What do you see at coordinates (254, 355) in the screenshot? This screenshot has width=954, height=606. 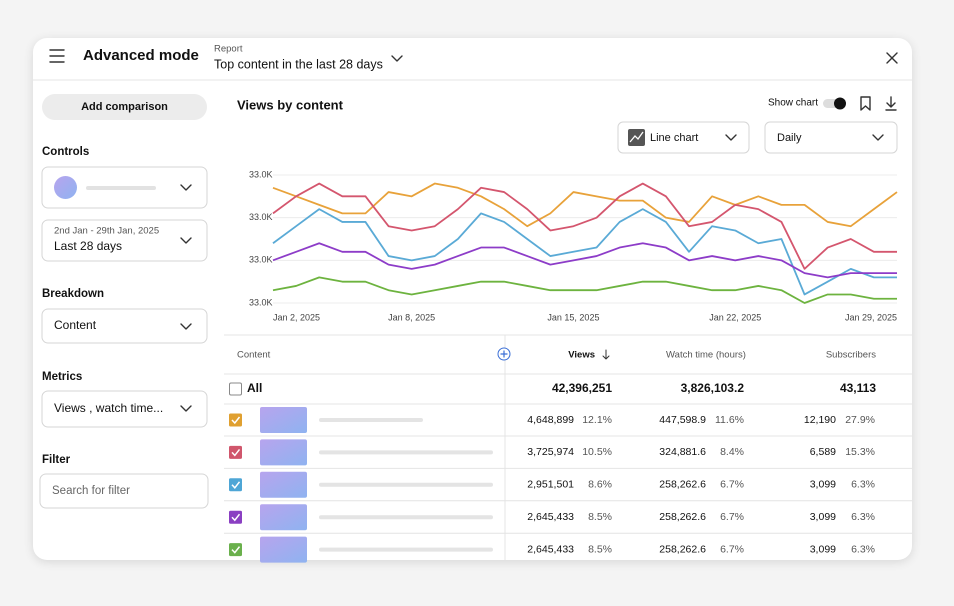 I see `column-header: Content` at bounding box center [254, 355].